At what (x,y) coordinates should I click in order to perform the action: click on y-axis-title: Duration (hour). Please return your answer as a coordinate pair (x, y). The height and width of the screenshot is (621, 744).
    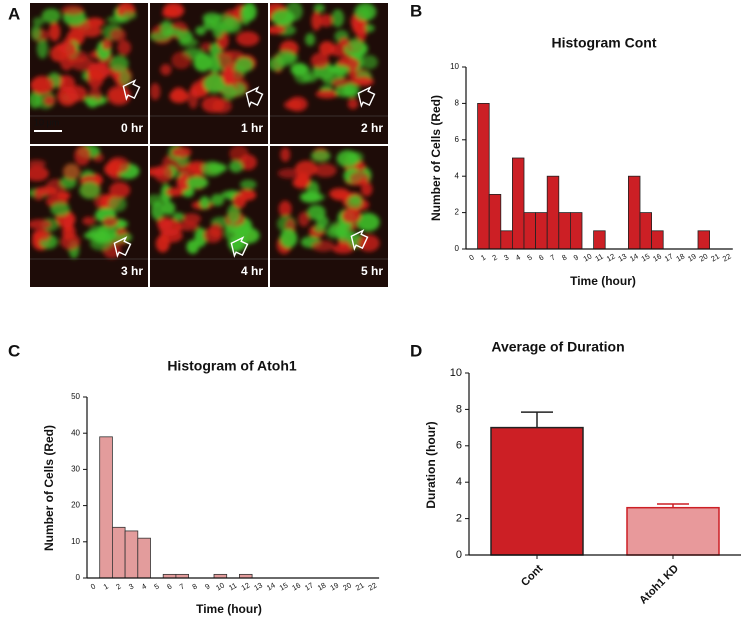
    Looking at the image, I should click on (431, 464).